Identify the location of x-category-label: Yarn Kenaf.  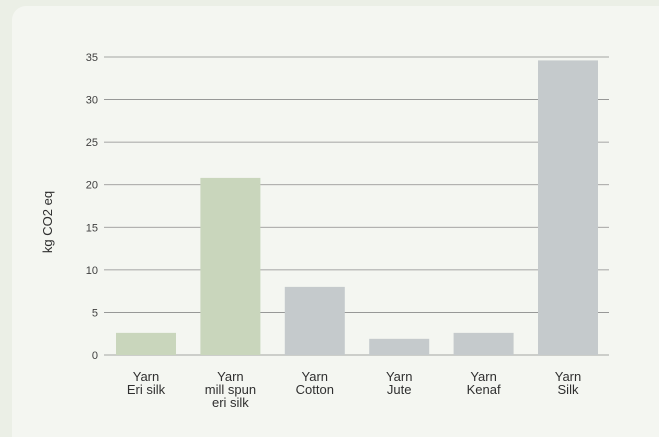
(484, 383).